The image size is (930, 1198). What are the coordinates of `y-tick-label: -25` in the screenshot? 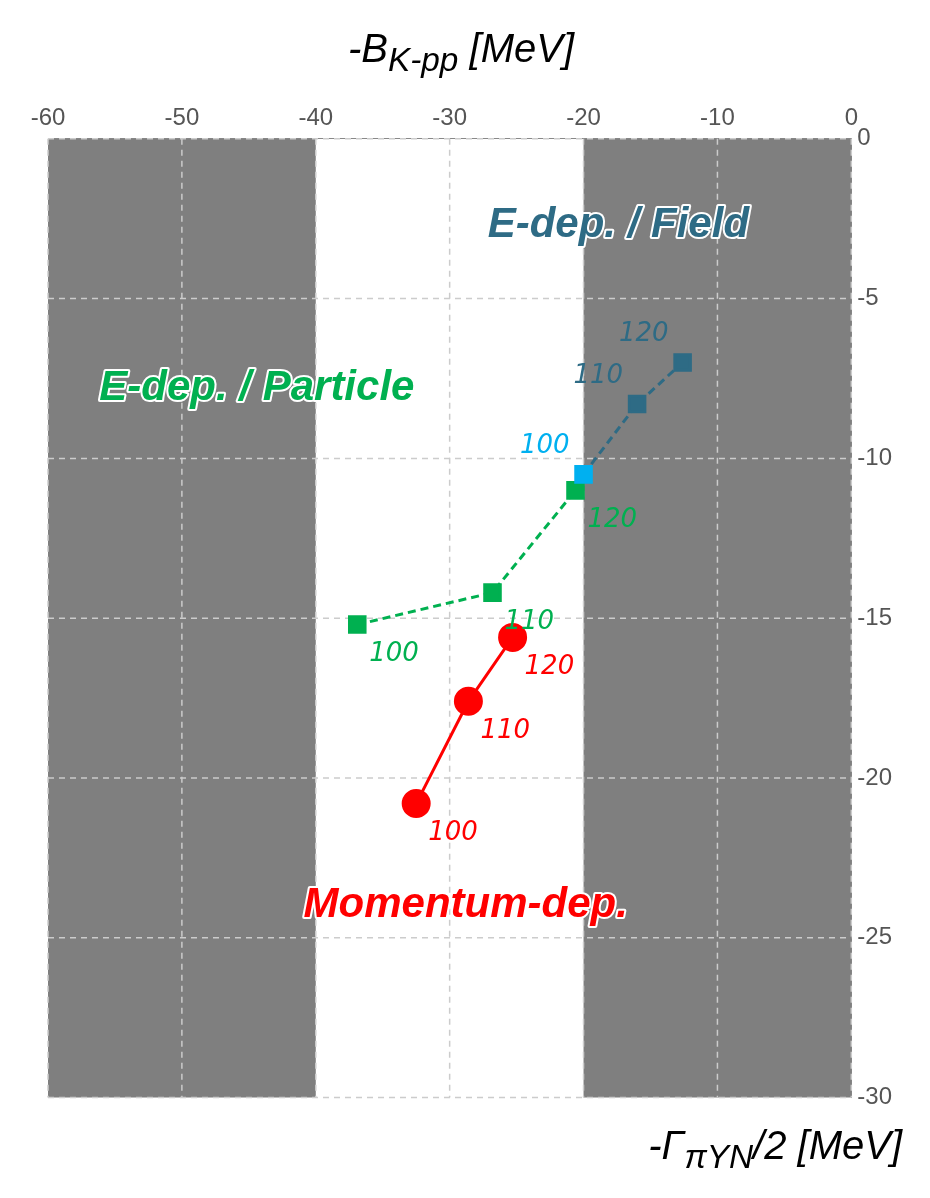 It's located at (874, 936).